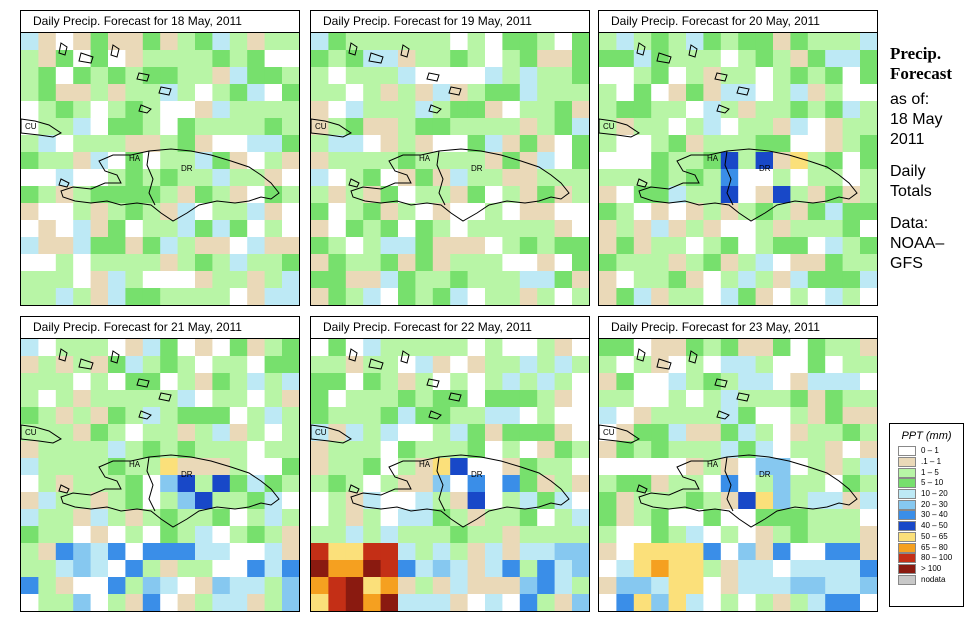 This screenshot has height=635, width=975. I want to click on legend-swatch, so click(907, 451).